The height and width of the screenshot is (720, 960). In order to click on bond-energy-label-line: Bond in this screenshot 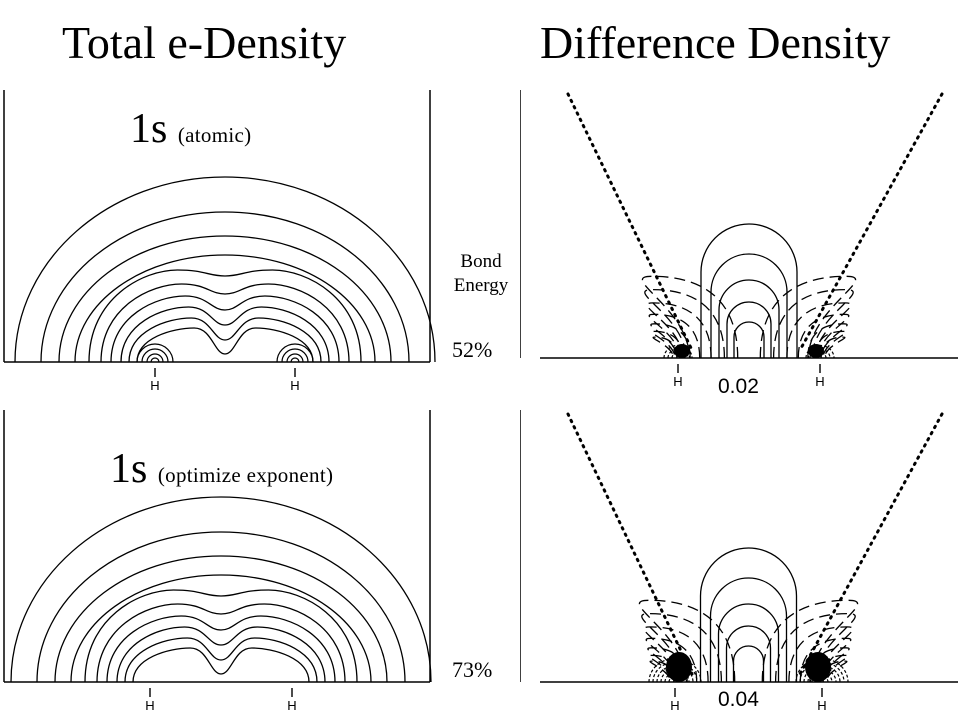, I will do `click(481, 261)`.